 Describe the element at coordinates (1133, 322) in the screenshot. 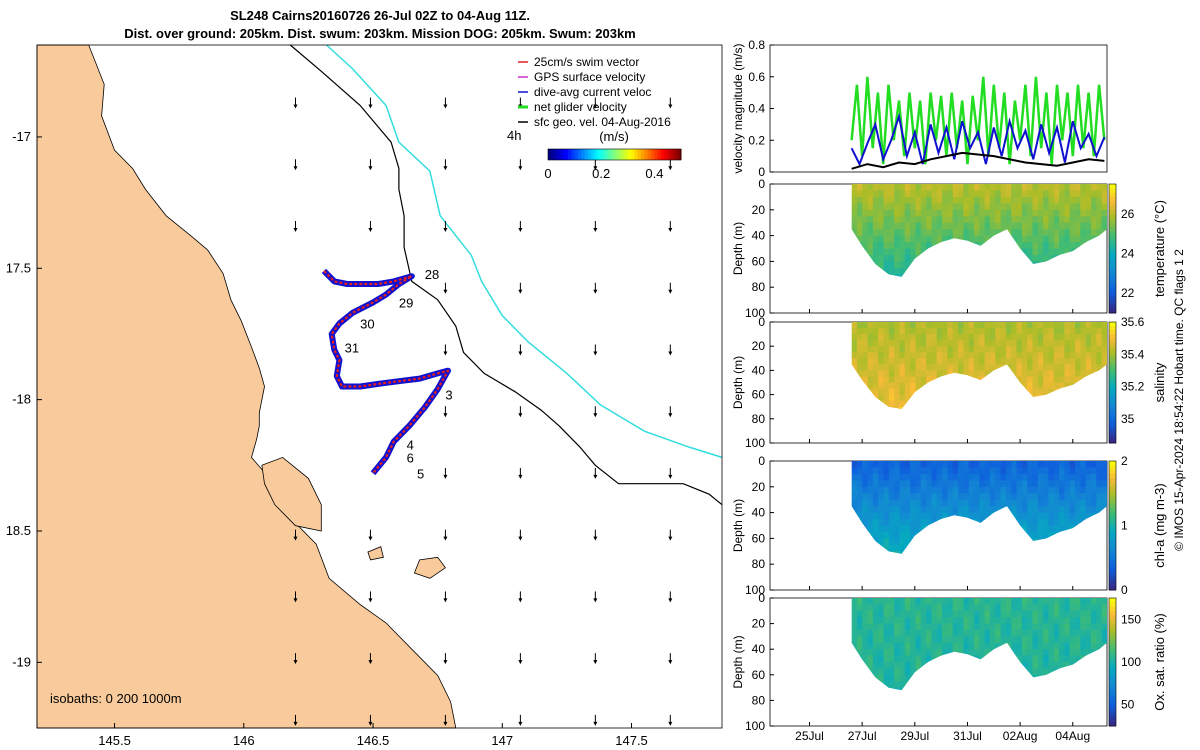

I see `colorbar-tick-label: 35.6` at that location.